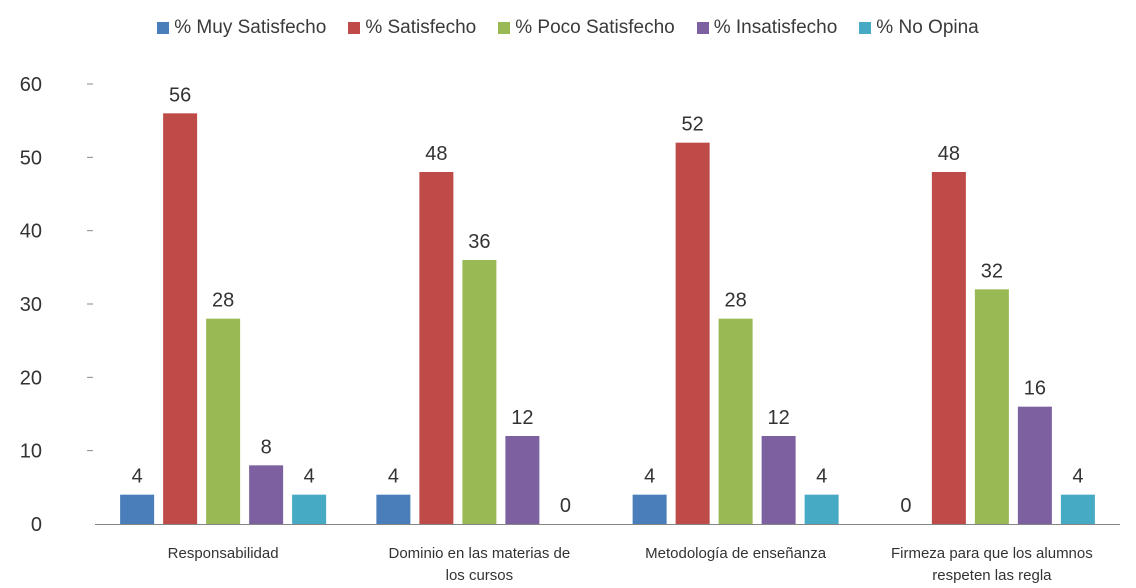 This screenshot has width=1136, height=588. What do you see at coordinates (266, 447) in the screenshot?
I see `data-label: 8` at bounding box center [266, 447].